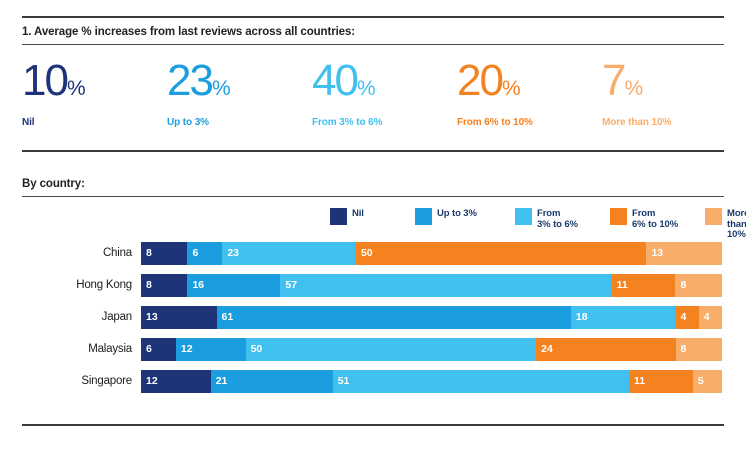 The height and width of the screenshot is (454, 746). Describe the element at coordinates (188, 122) in the screenshot. I see `stat-up-to-3-caption: Up to 3%` at that location.